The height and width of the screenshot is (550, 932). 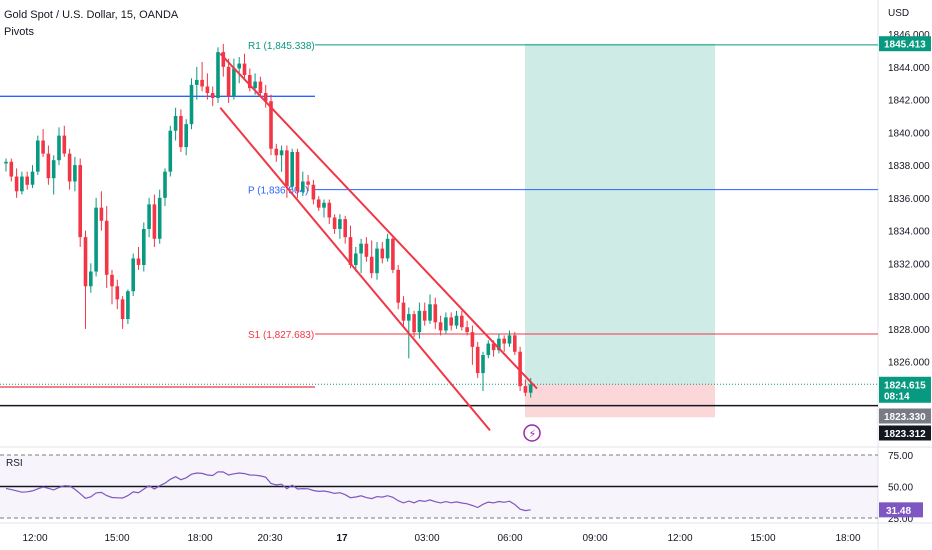 I want to click on chart-title: Gold Spot / U.S. Dollar, 15, OANDA, so click(x=91, y=15).